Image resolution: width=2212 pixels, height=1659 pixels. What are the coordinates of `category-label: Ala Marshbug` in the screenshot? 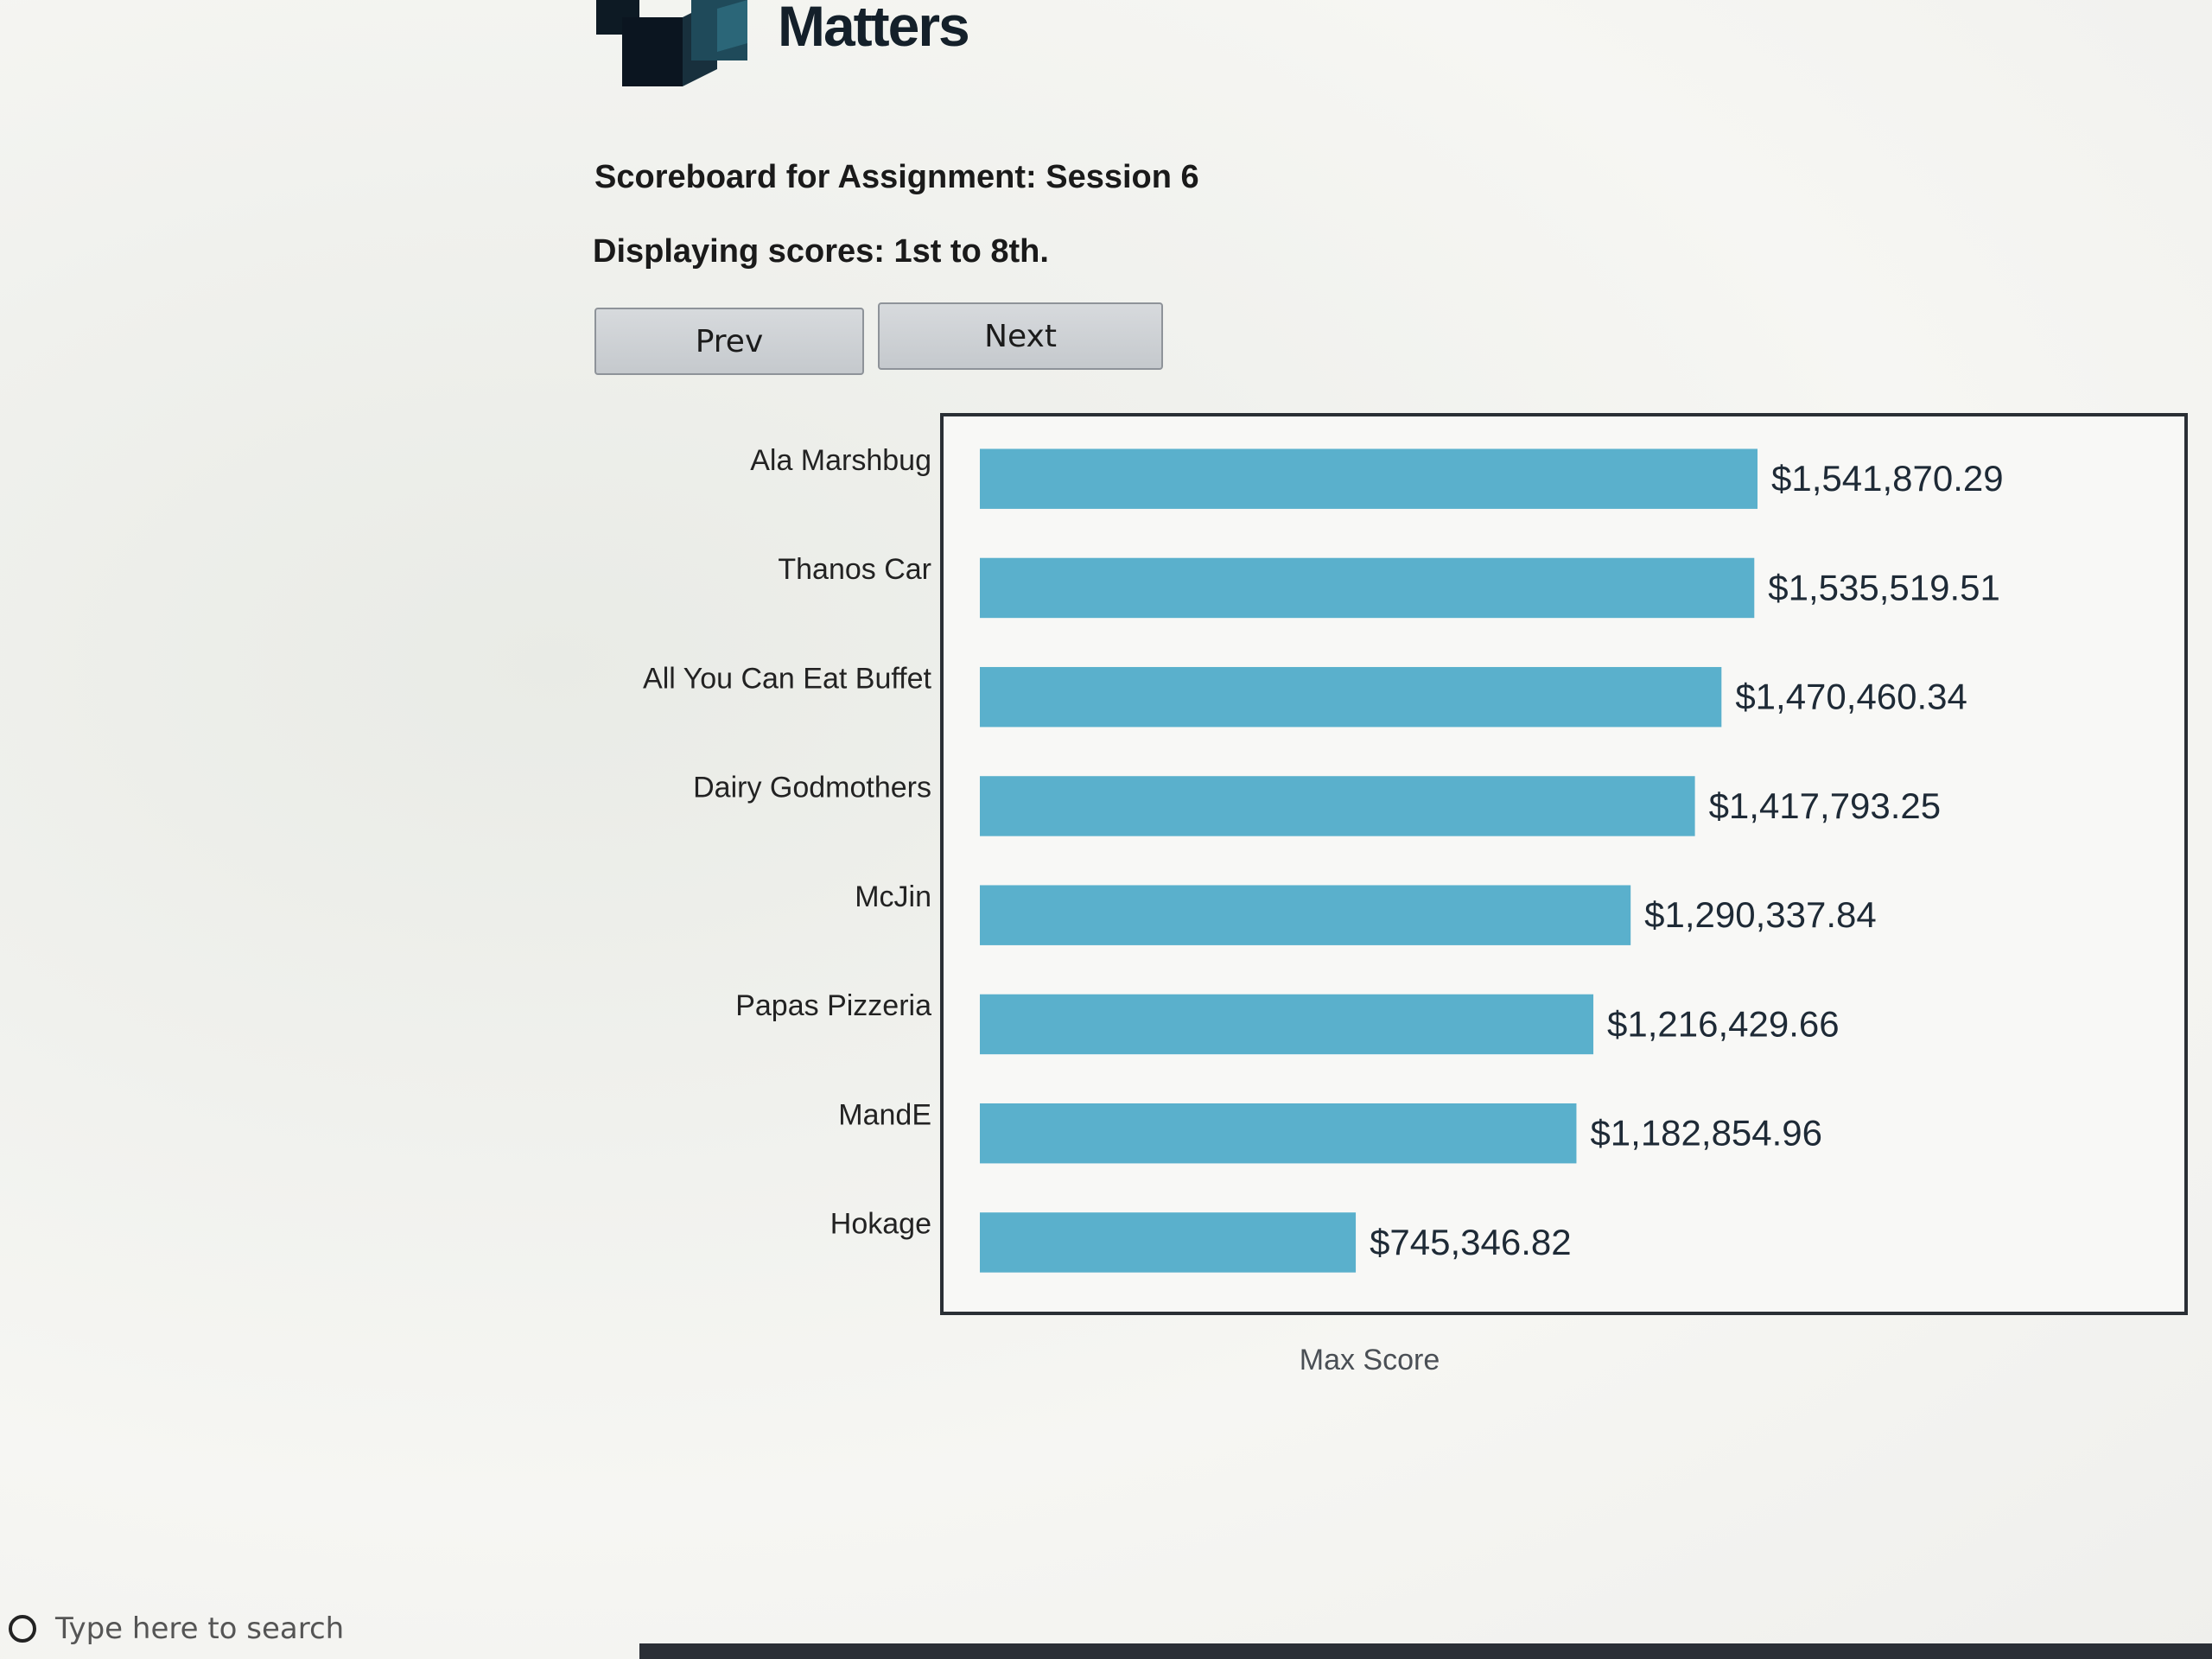 It's located at (840, 460).